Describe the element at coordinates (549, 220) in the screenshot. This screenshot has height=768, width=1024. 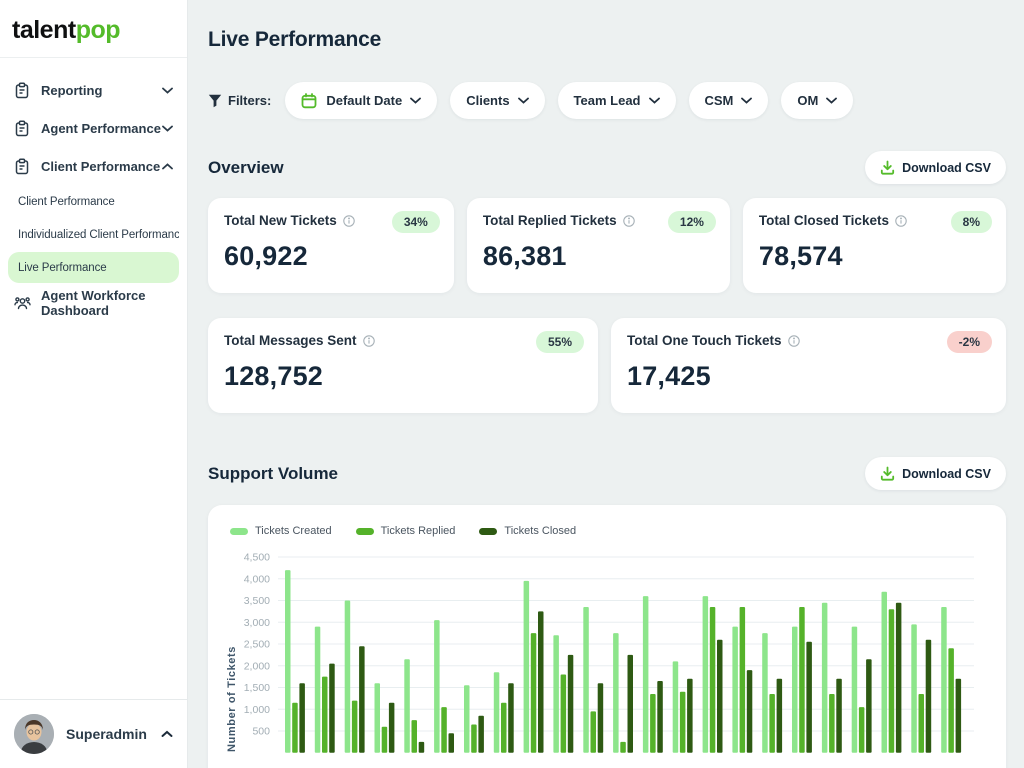
I see `stat-title: Total Replied Tickets` at that location.